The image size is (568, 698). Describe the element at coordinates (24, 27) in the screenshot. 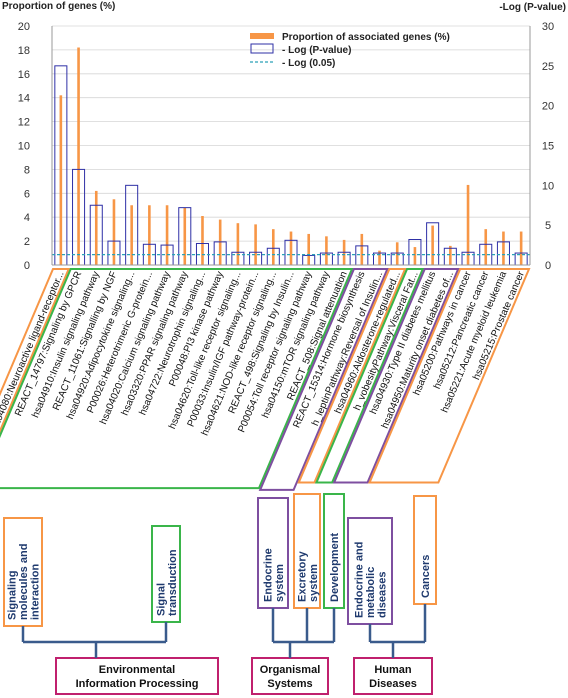

I see `y-left-tick-label: 20` at that location.